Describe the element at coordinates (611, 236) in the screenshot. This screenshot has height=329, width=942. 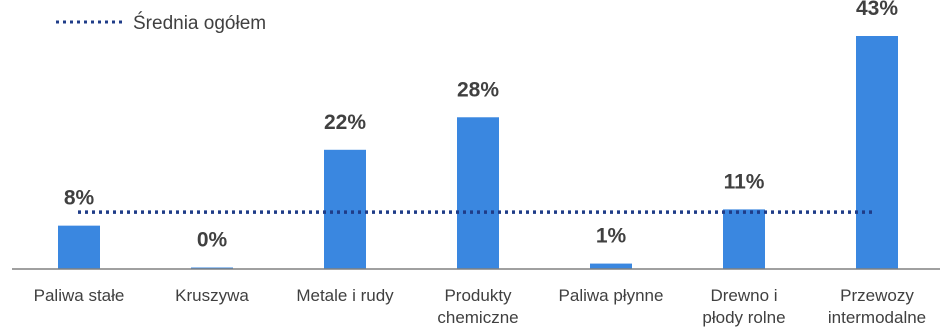
I see `value-label-4: 1%` at that location.